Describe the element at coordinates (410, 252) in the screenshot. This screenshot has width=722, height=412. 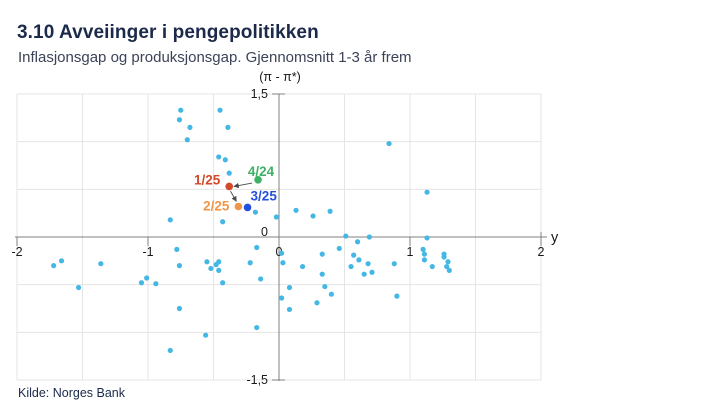
I see `x-tick-label: 1` at that location.